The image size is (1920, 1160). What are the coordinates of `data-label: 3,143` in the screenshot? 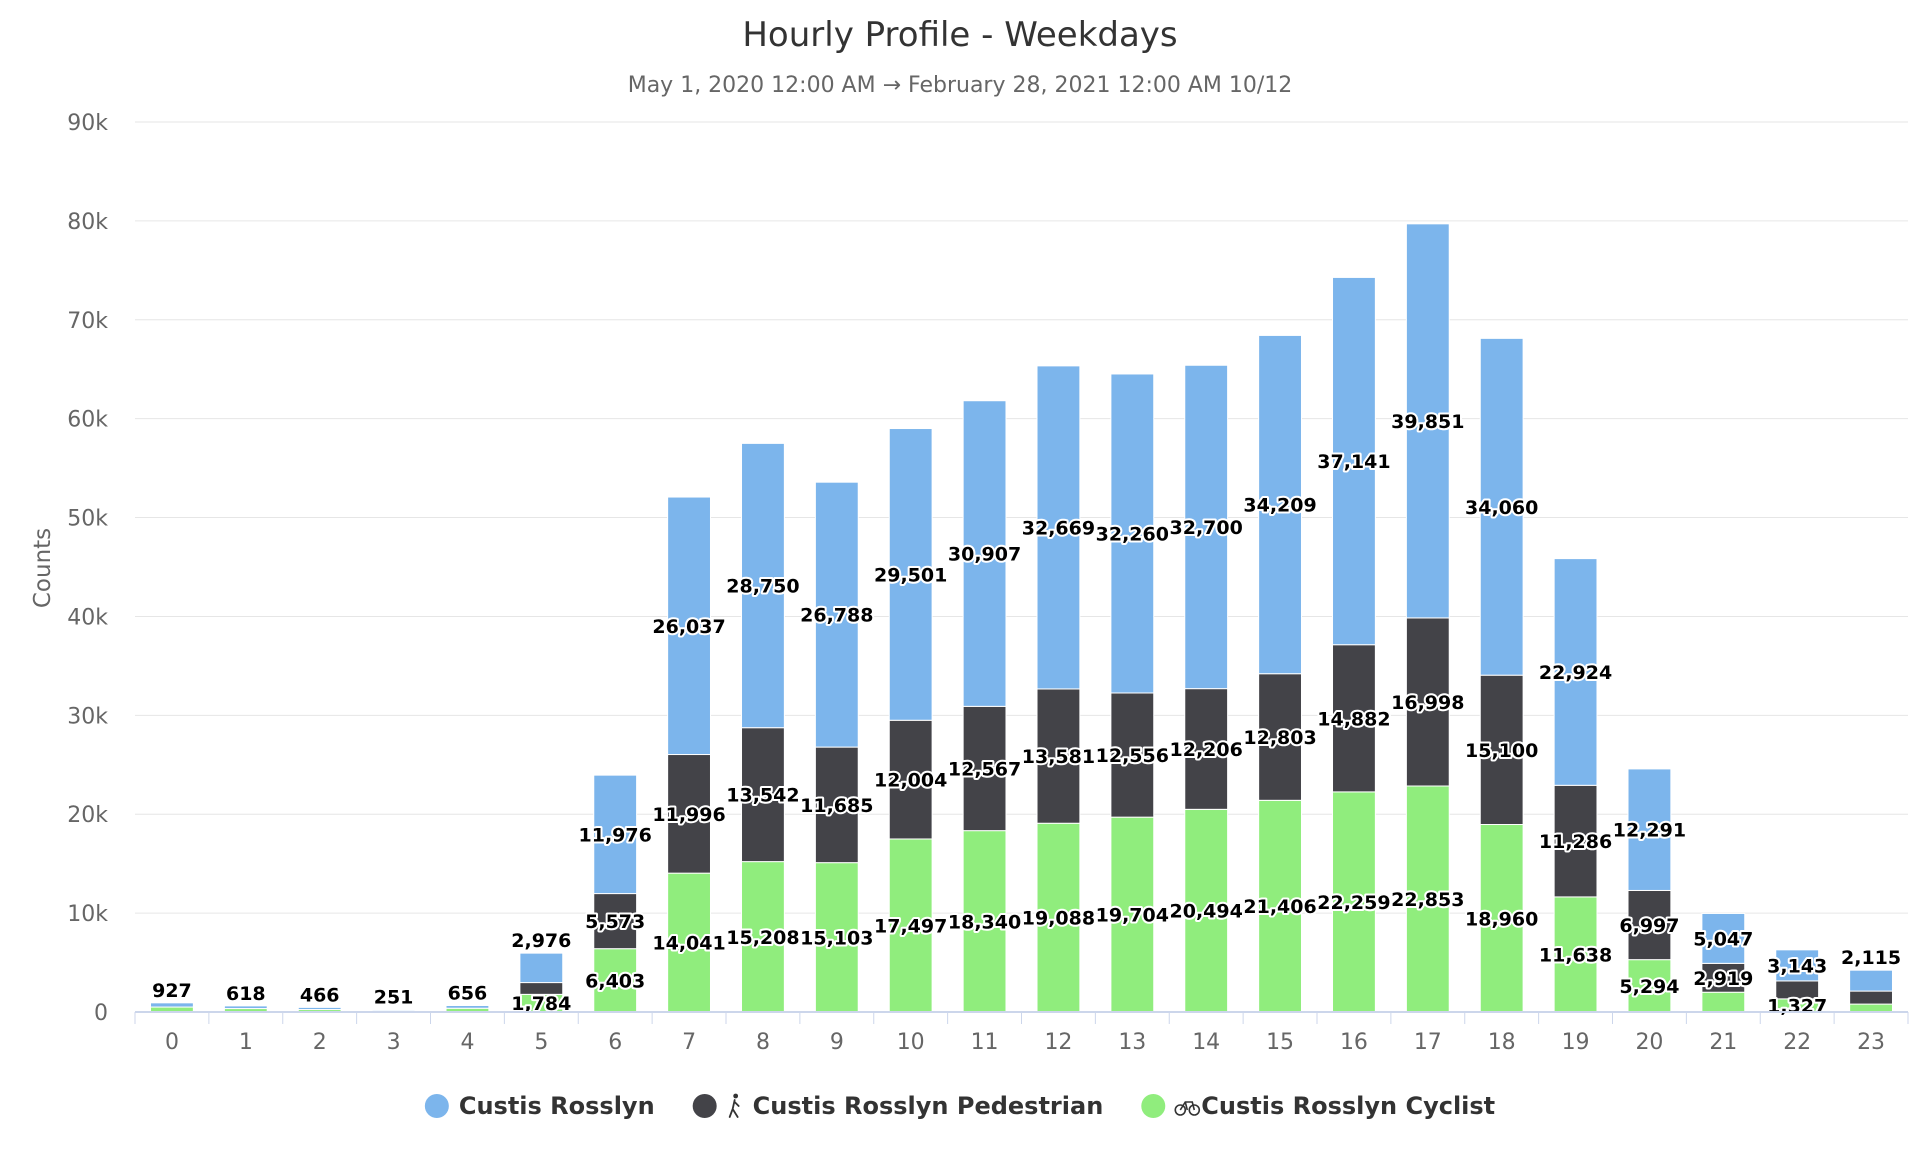 It's located at (1797, 966).